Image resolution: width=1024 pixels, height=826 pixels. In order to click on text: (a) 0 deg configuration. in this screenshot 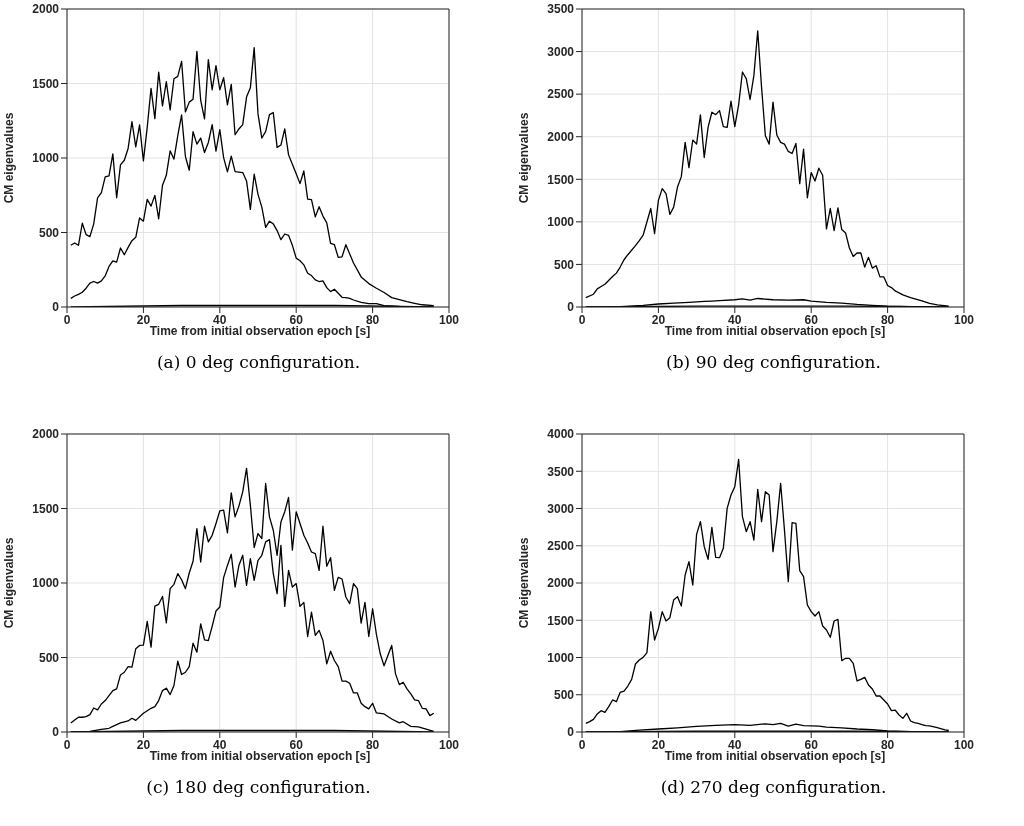, I will do `click(258, 362)`.